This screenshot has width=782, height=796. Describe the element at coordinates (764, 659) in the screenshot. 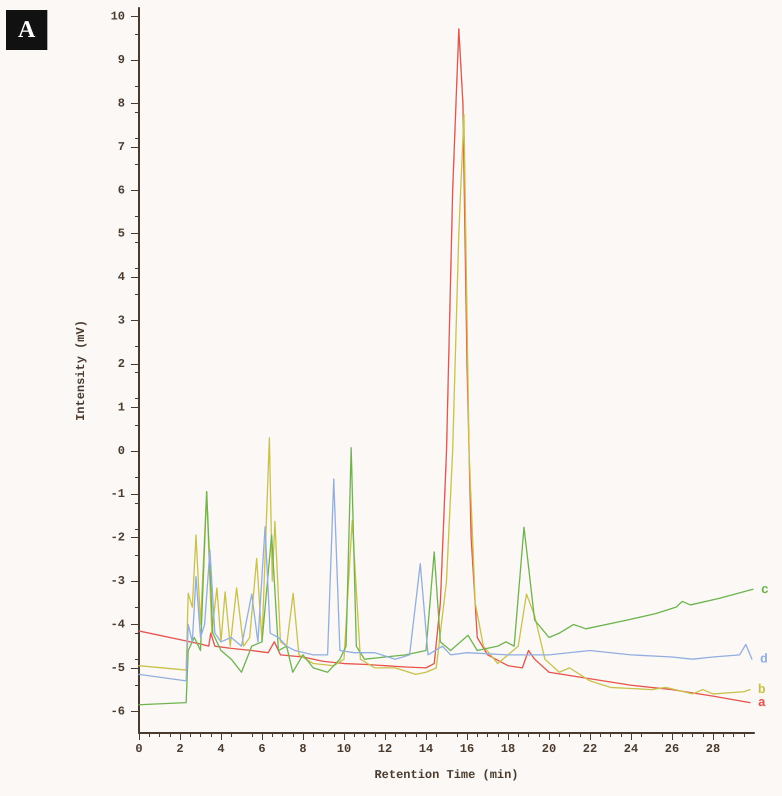

I see `series-label: d` at that location.